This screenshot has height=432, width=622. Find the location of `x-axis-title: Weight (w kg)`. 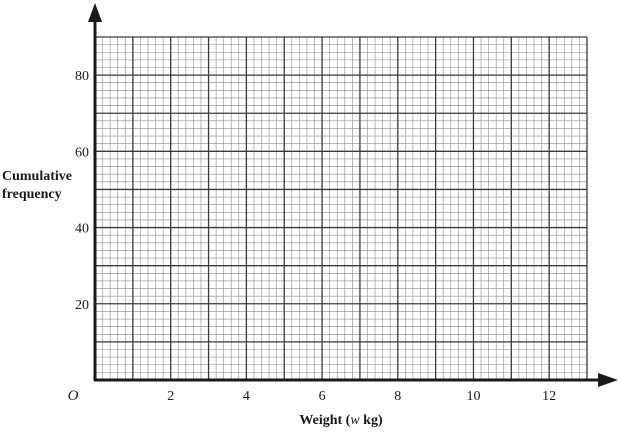

x-axis-title: Weight (w kg) is located at coordinates (341, 420).